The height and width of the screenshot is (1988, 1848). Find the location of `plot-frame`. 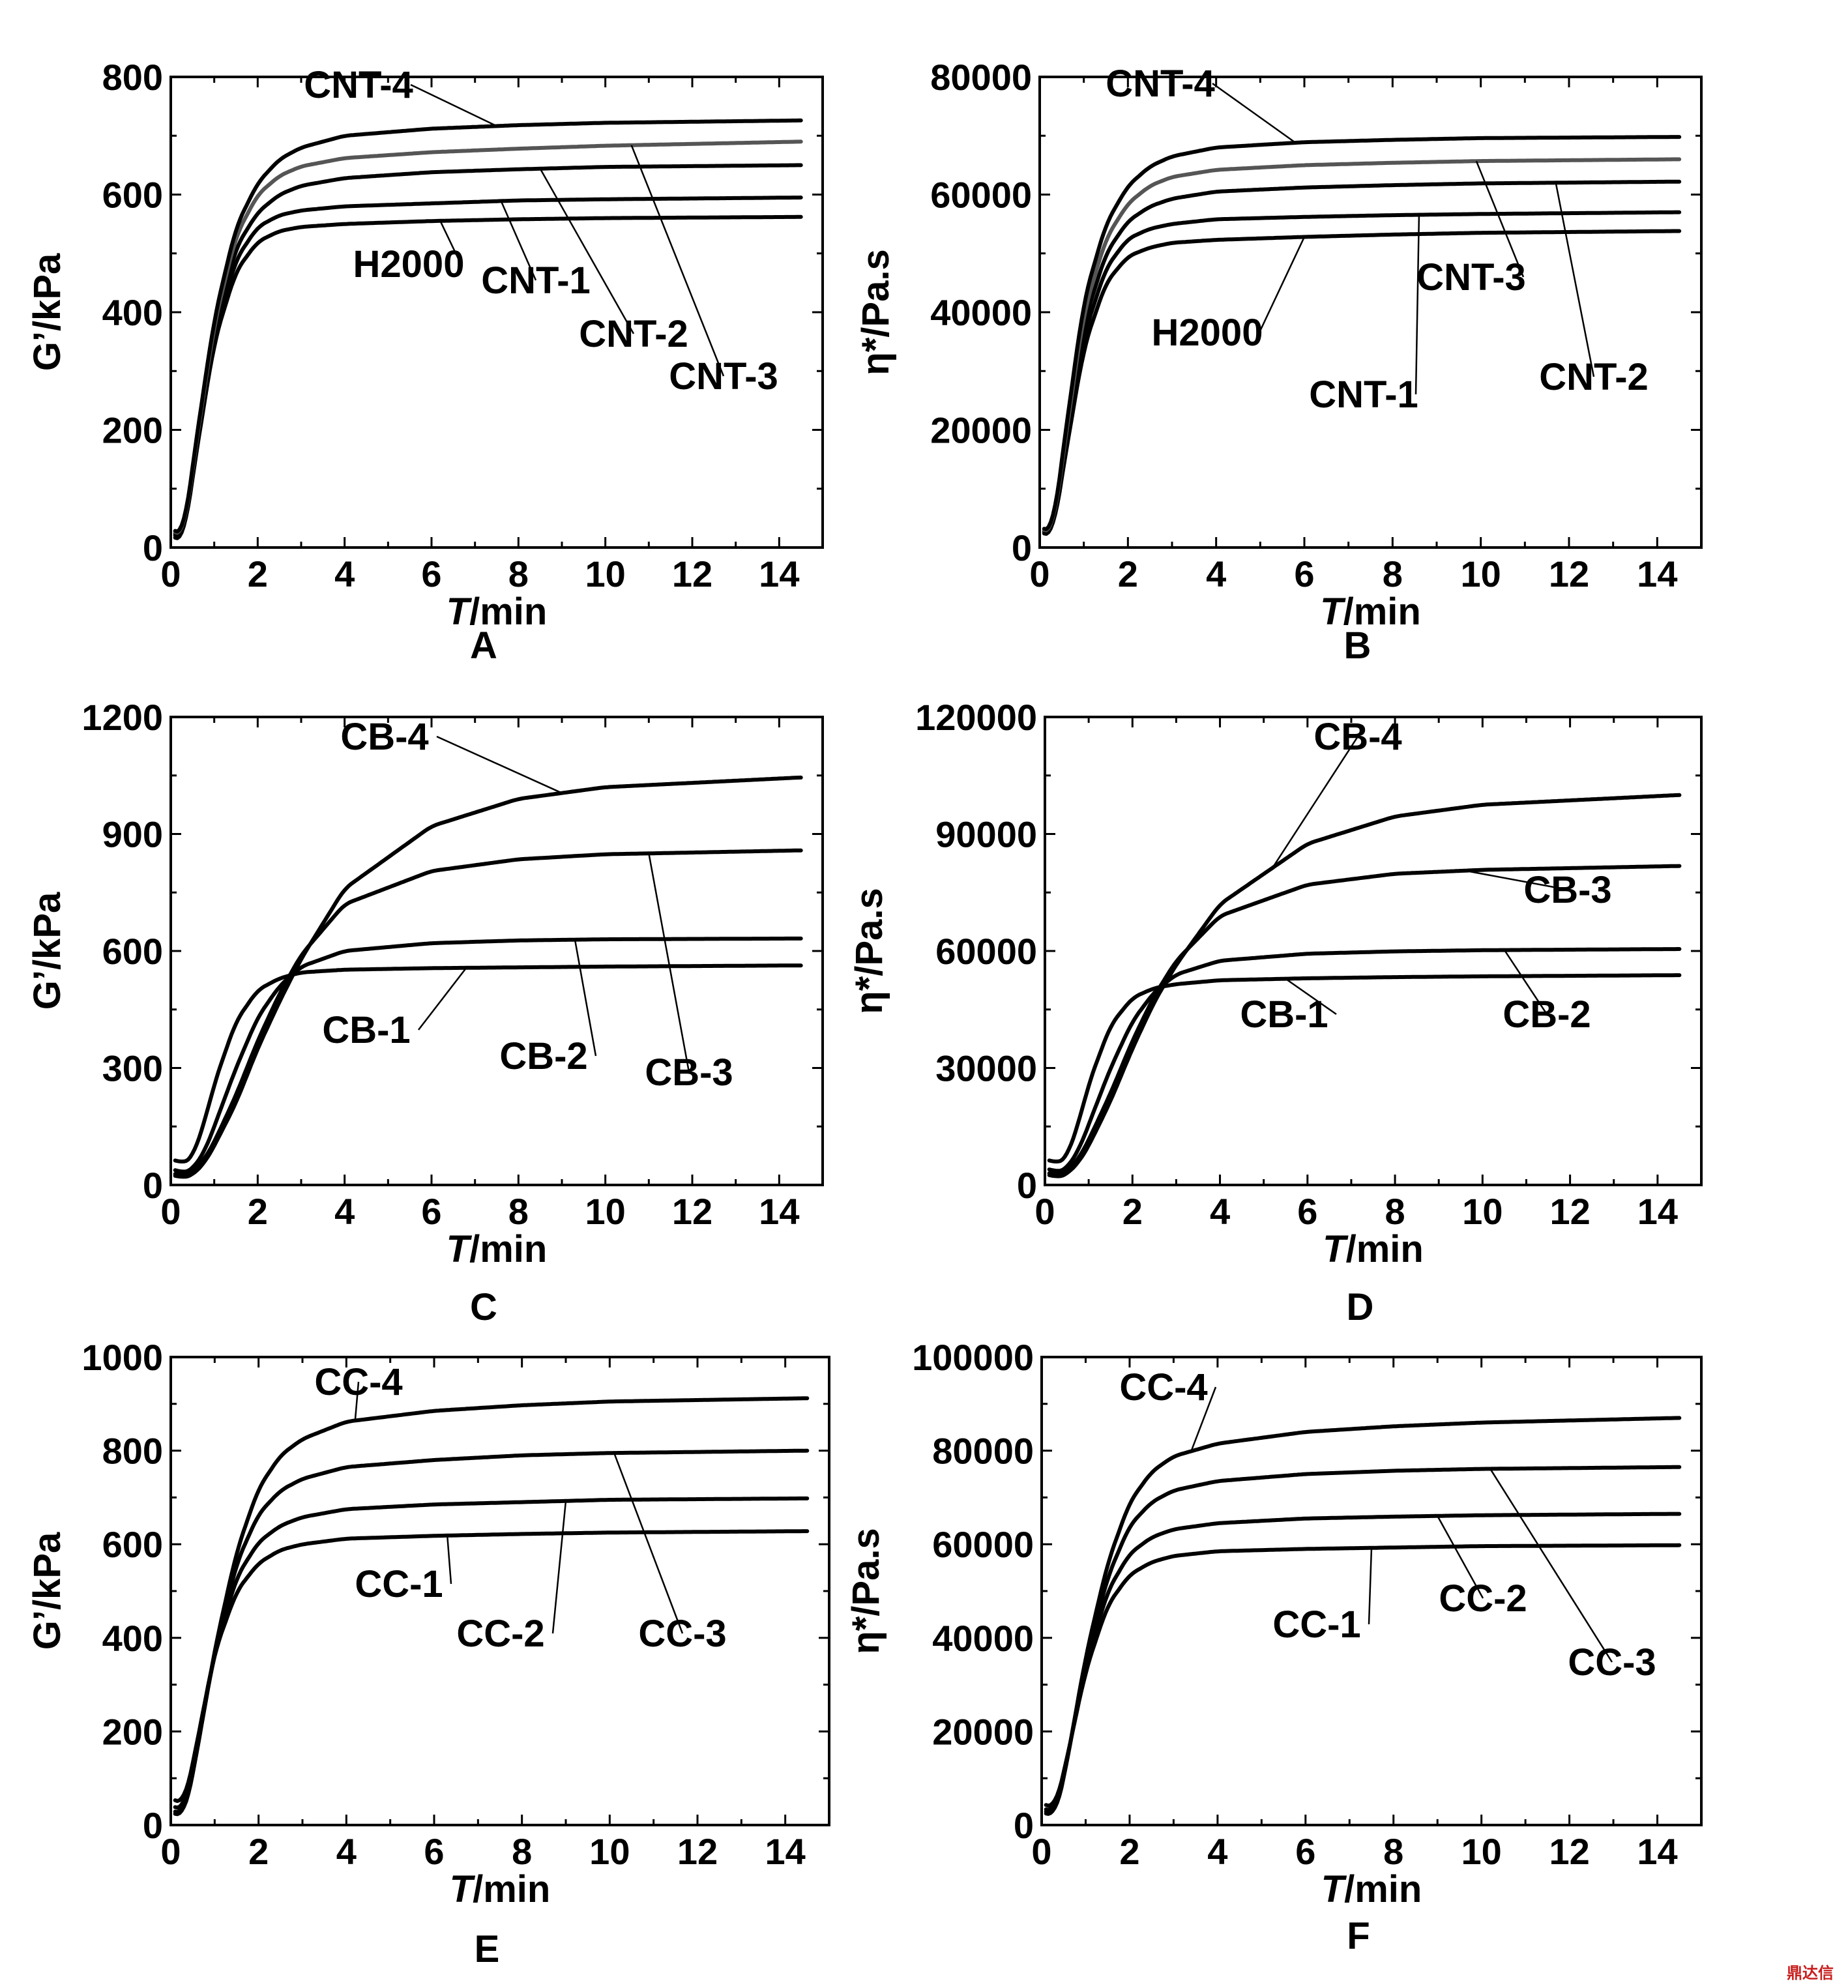

plot-frame is located at coordinates (500, 1591).